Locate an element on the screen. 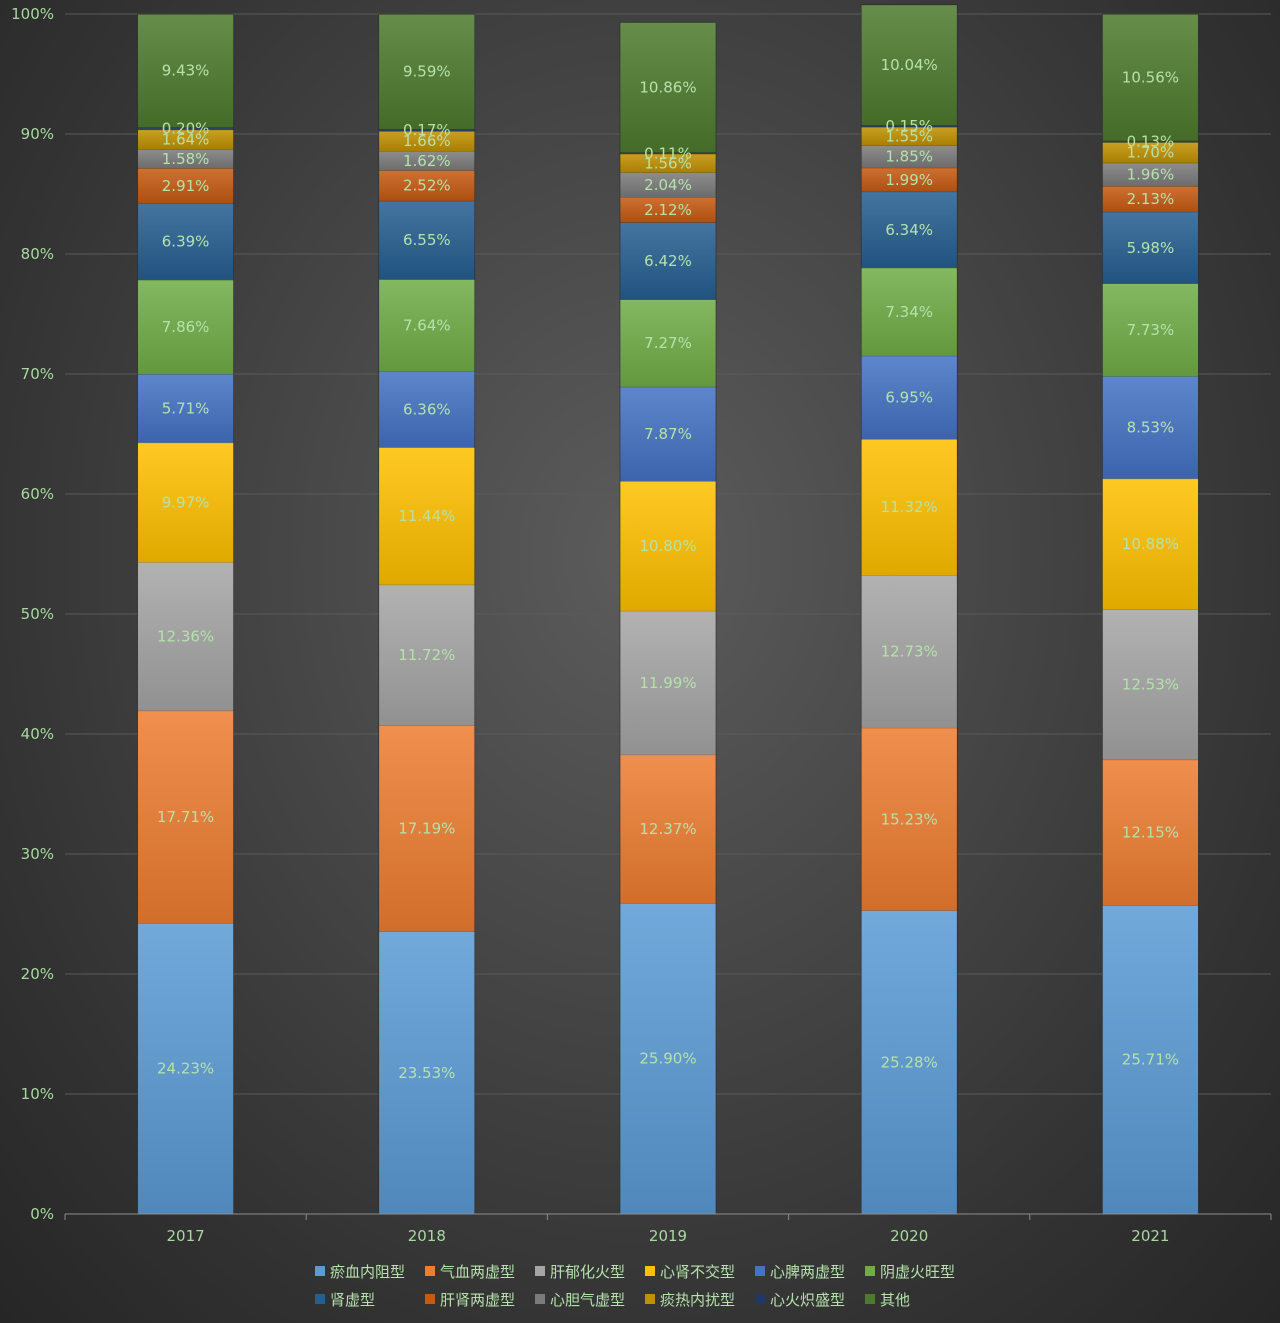 This screenshot has height=1323, width=1280. legend-item: 肾虚型 is located at coordinates (345, 1300).